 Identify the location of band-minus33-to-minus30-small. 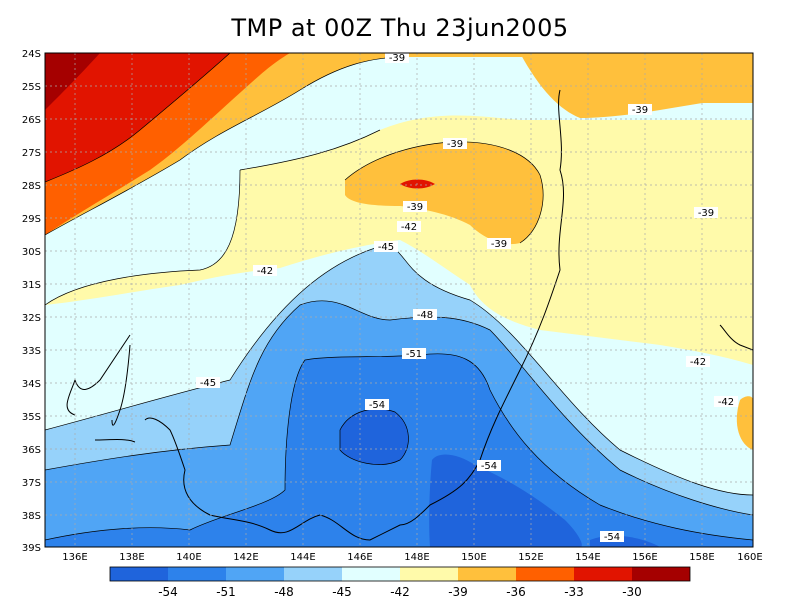
(417, 184).